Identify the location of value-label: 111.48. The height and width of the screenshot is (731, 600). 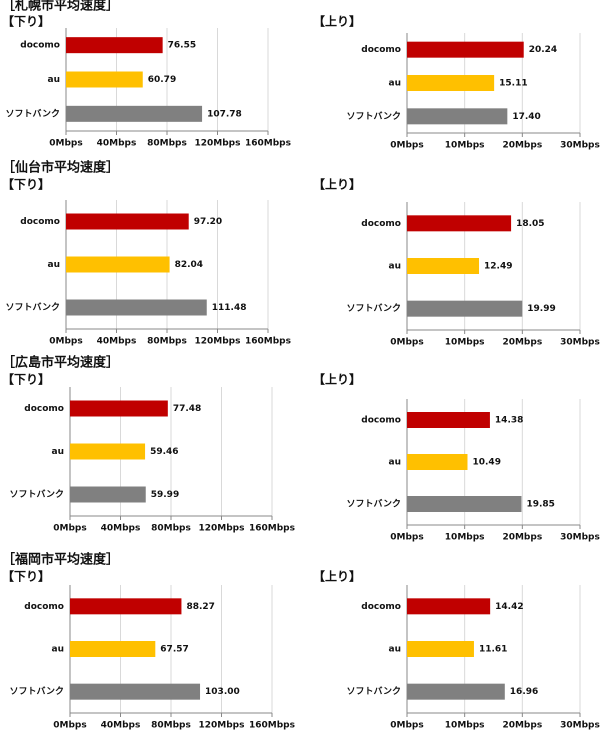
(229, 308).